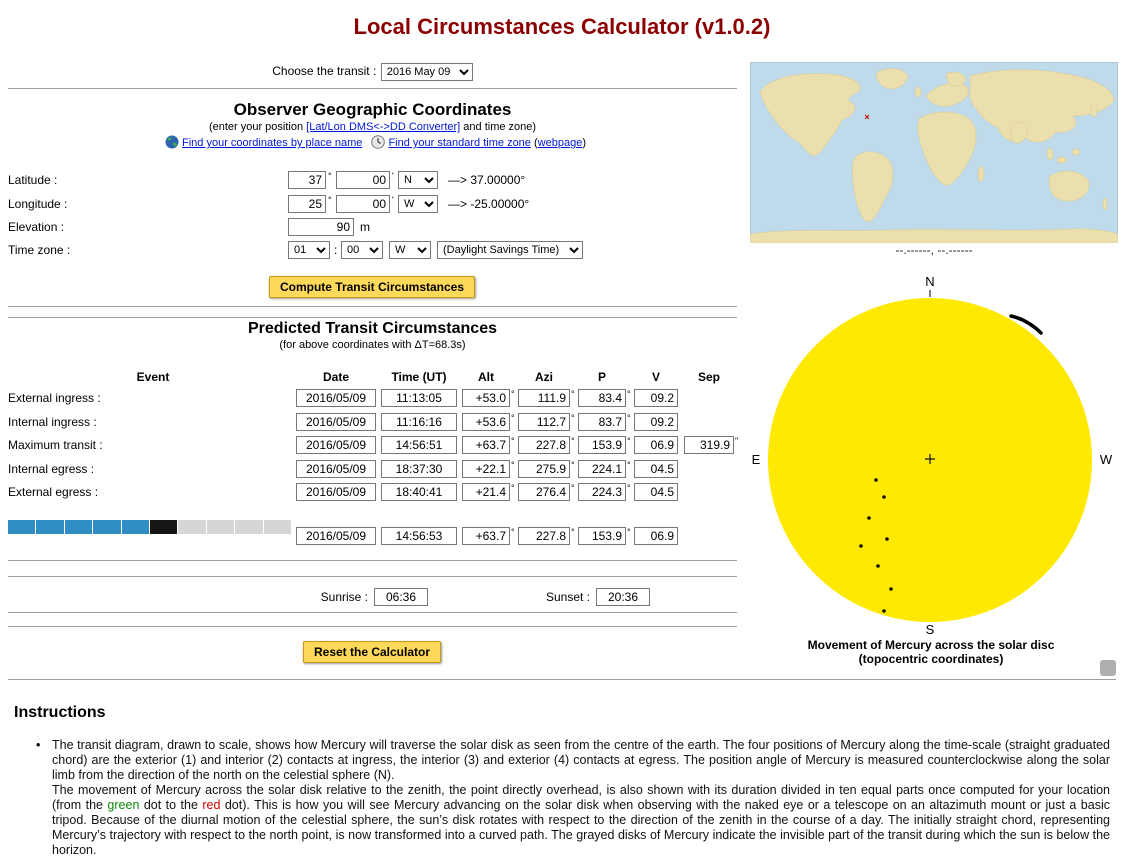 This screenshot has width=1124, height=858. What do you see at coordinates (324, 71) in the screenshot?
I see `transit-label: Choose the transit :` at bounding box center [324, 71].